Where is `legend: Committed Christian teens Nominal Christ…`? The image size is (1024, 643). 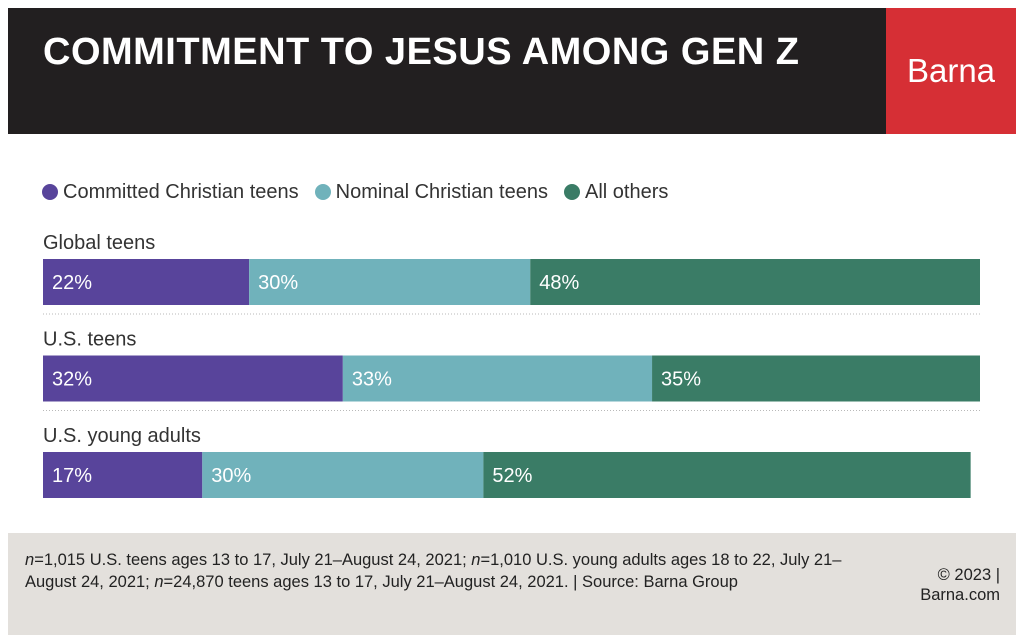
legend: Committed Christian teens Nominal Christ… is located at coordinates (363, 192).